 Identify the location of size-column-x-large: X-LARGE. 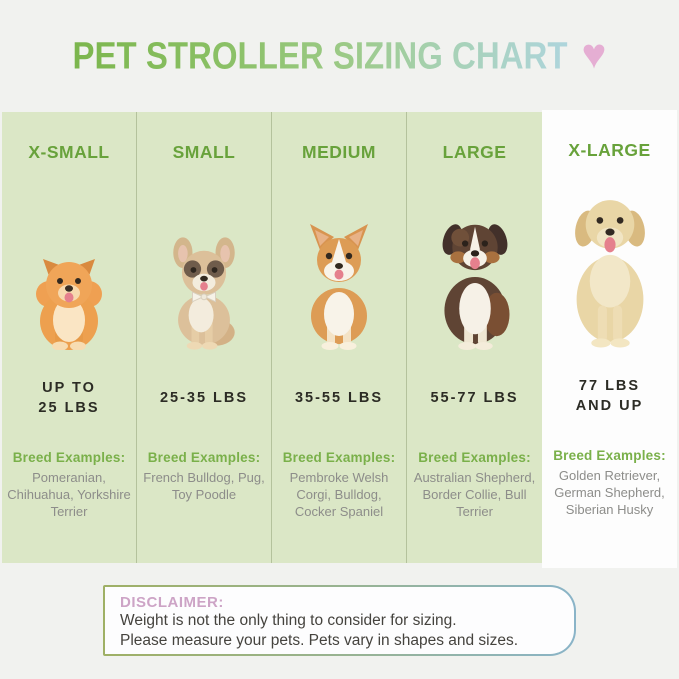
(609, 339).